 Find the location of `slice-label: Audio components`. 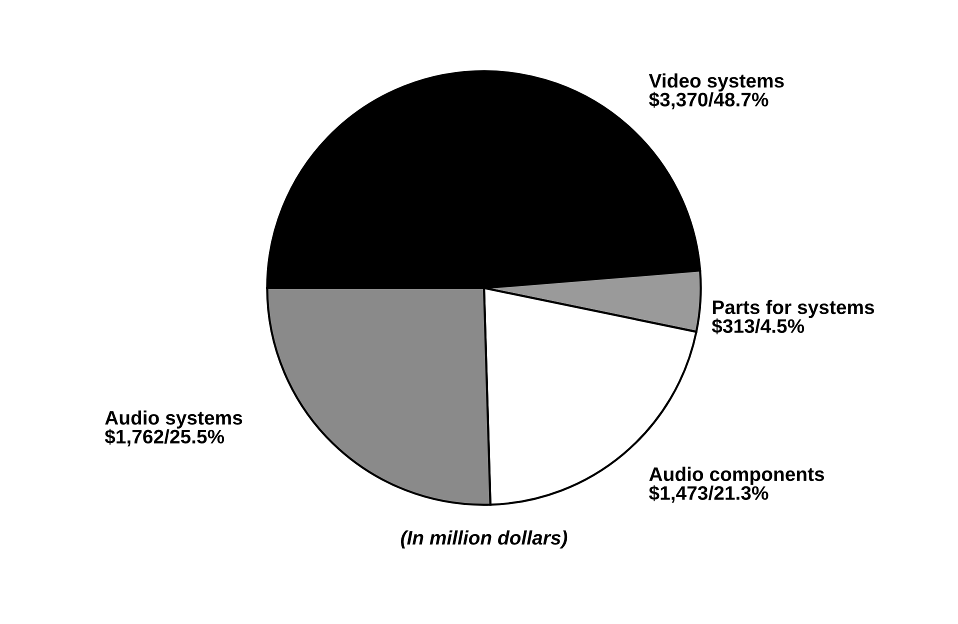

slice-label: Audio components is located at coordinates (736, 475).